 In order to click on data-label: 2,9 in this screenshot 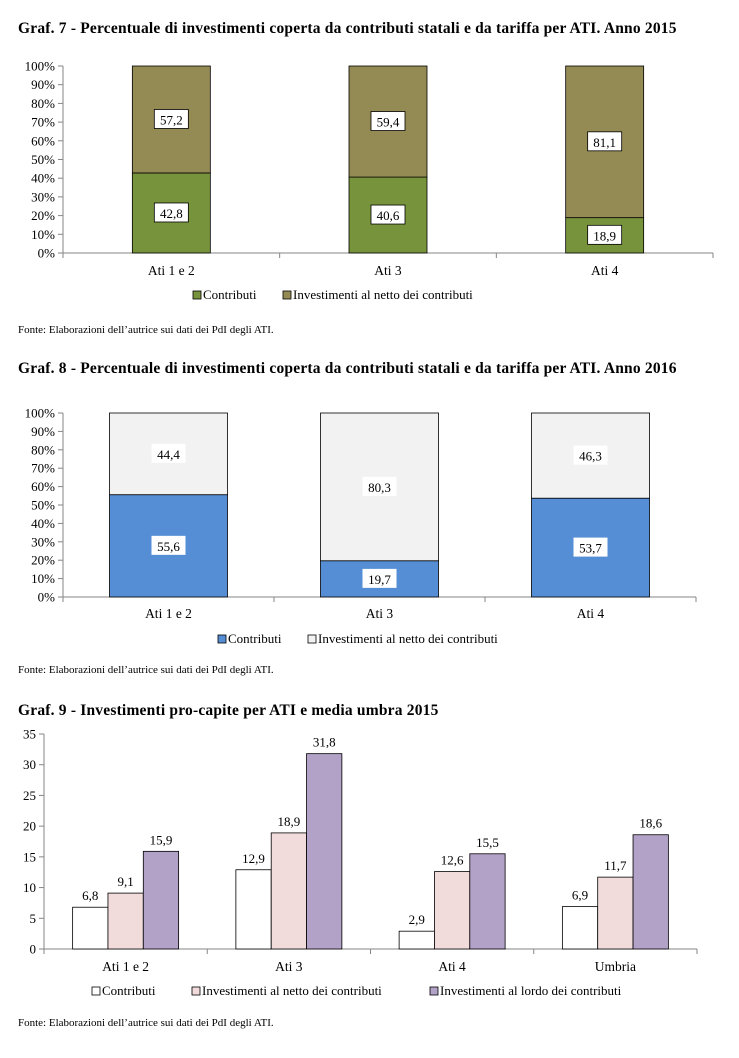, I will do `click(417, 919)`.